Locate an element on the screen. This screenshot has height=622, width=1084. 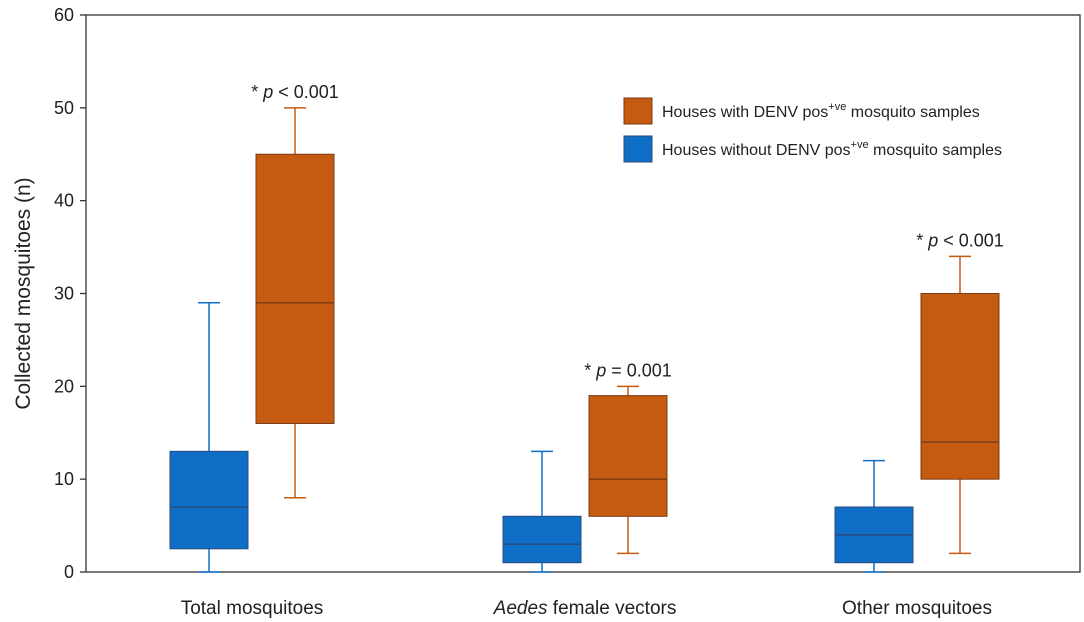
box-s1-c1 is located at coordinates (628, 470).